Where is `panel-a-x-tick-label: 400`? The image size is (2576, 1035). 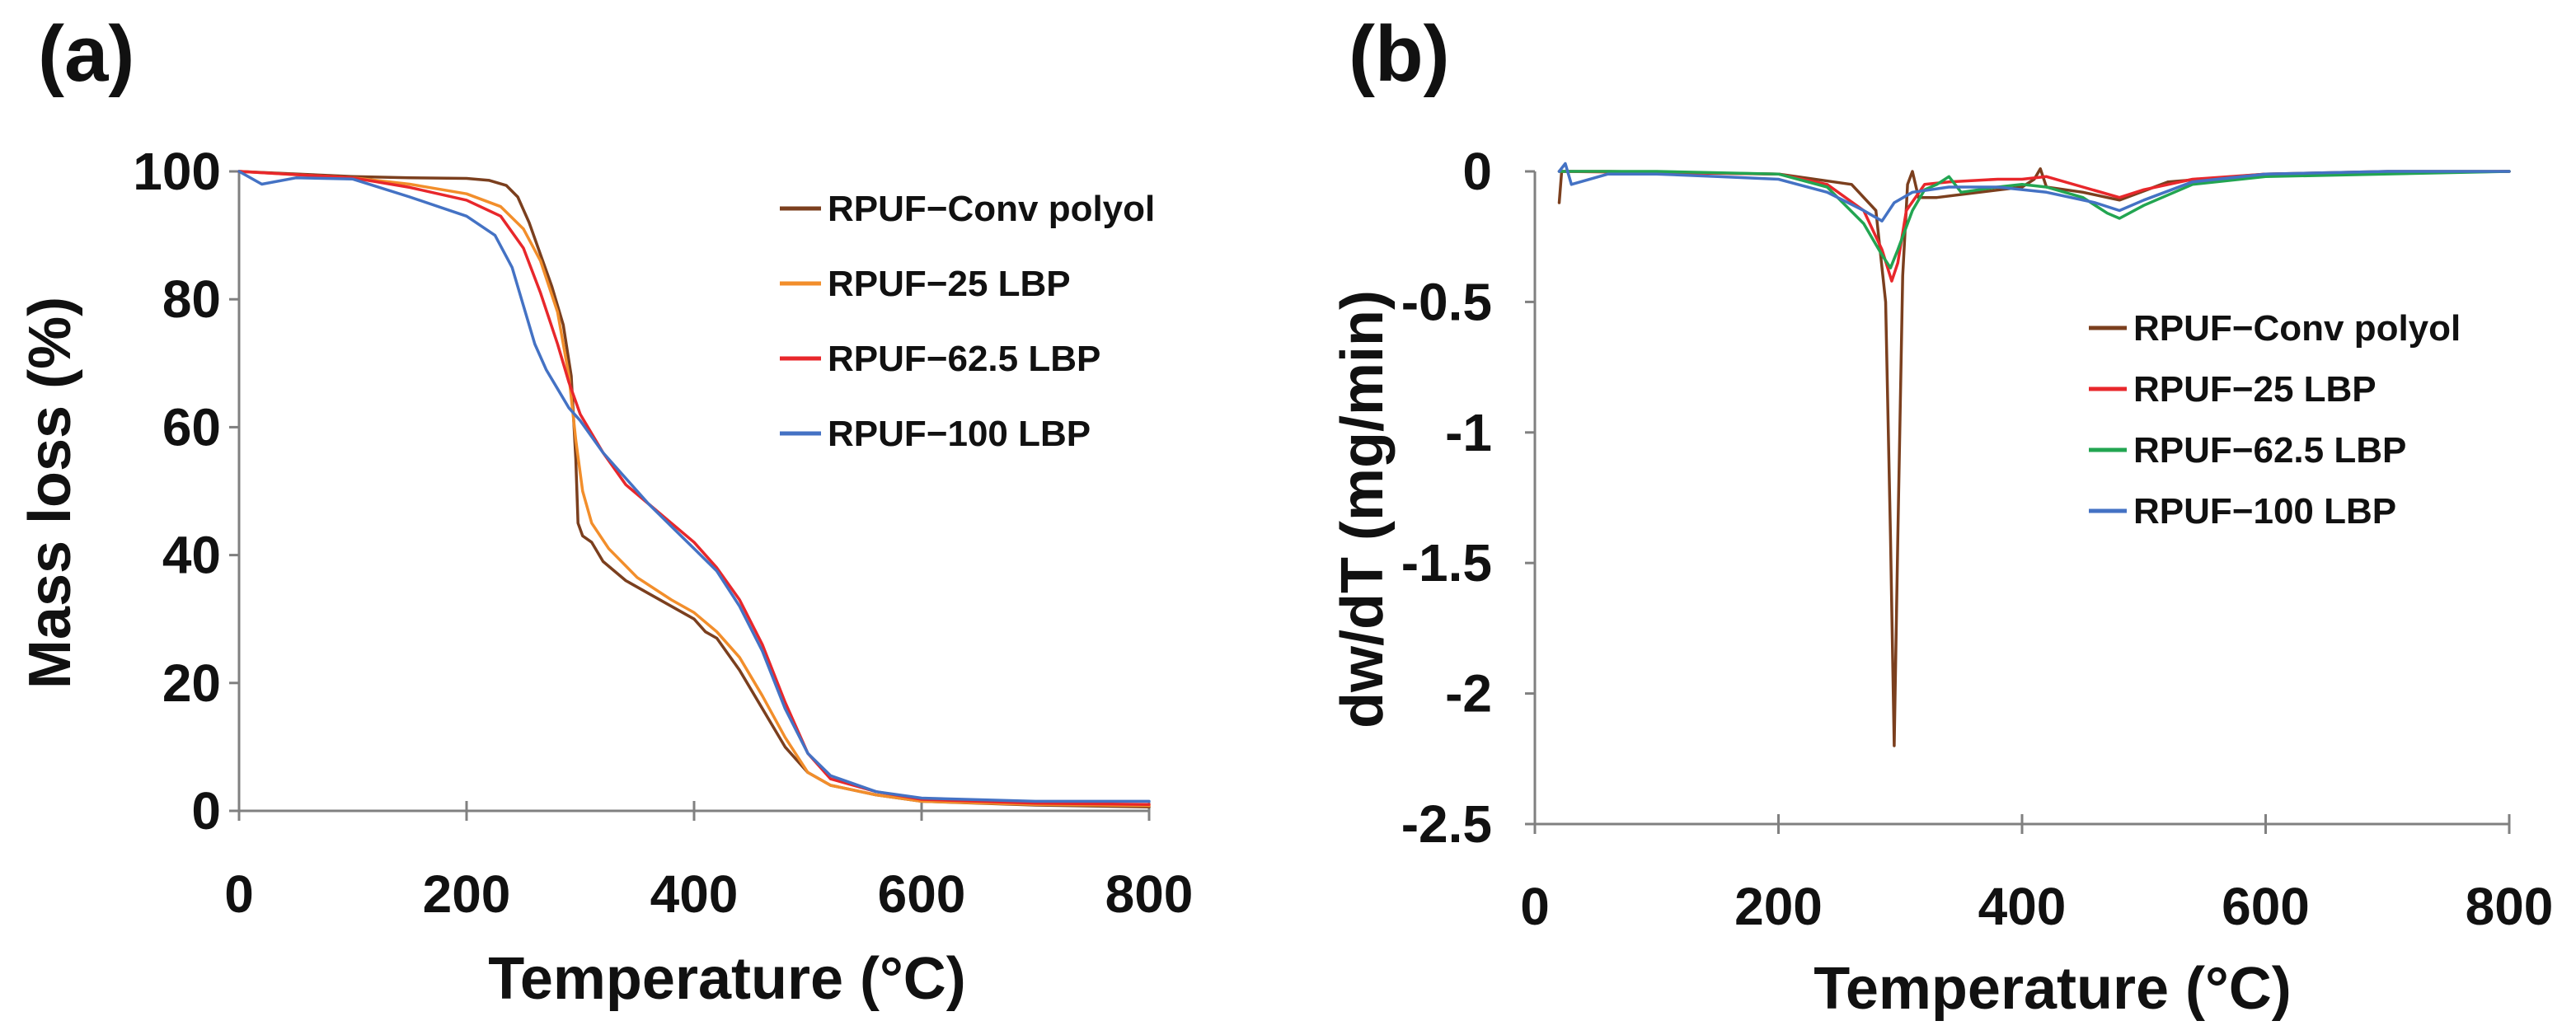
panel-a-x-tick-label: 400 is located at coordinates (694, 894).